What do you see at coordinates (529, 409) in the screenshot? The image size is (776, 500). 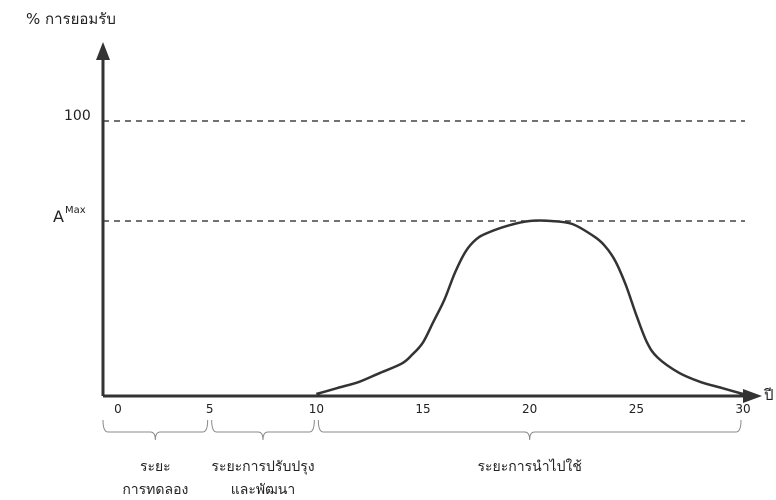 I see `x-tick-label-20: 20` at bounding box center [529, 409].